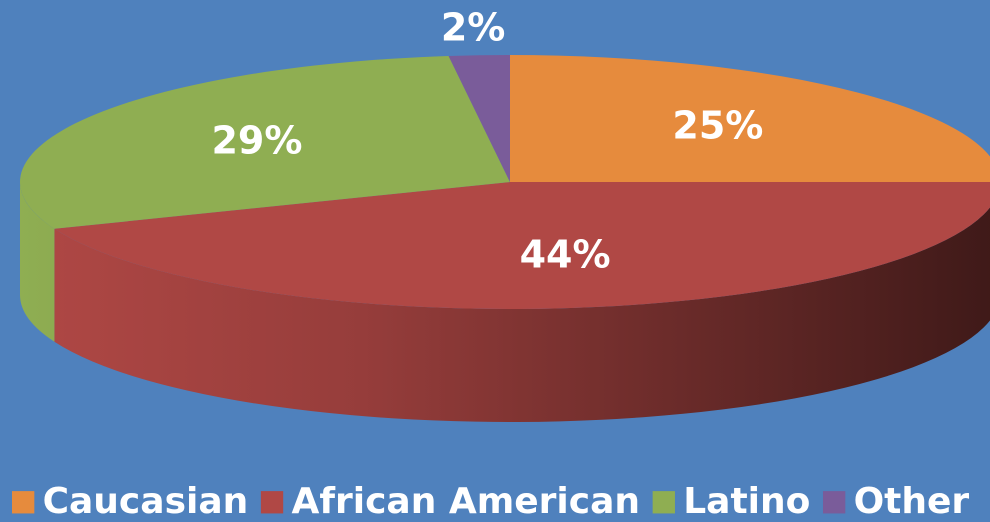 The height and width of the screenshot is (522, 990). I want to click on data-label: 29%, so click(256, 141).